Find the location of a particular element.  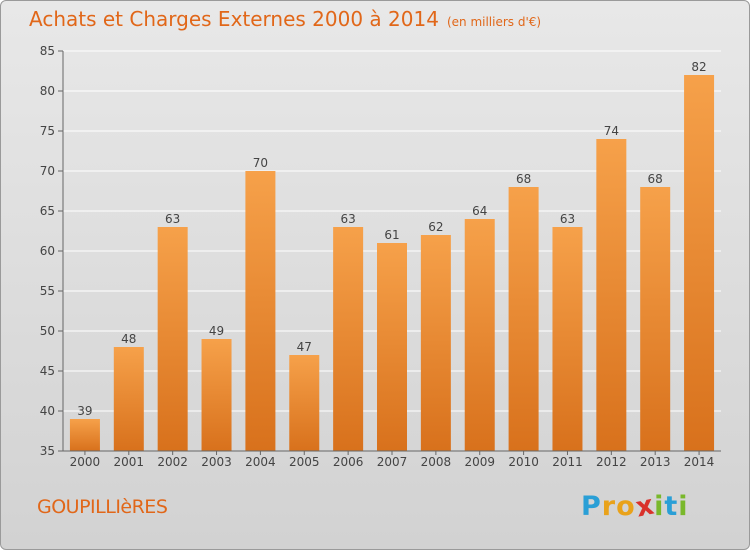

y-tick-label: 85 is located at coordinates (47, 51).